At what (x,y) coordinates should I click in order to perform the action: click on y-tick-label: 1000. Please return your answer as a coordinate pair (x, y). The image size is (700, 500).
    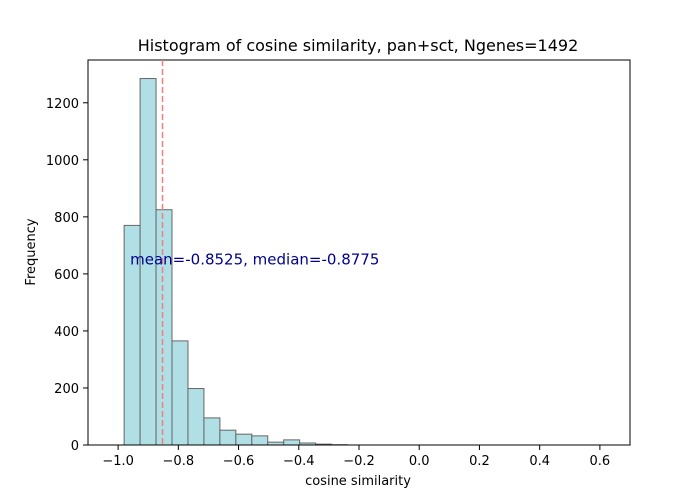
    Looking at the image, I should click on (62, 161).